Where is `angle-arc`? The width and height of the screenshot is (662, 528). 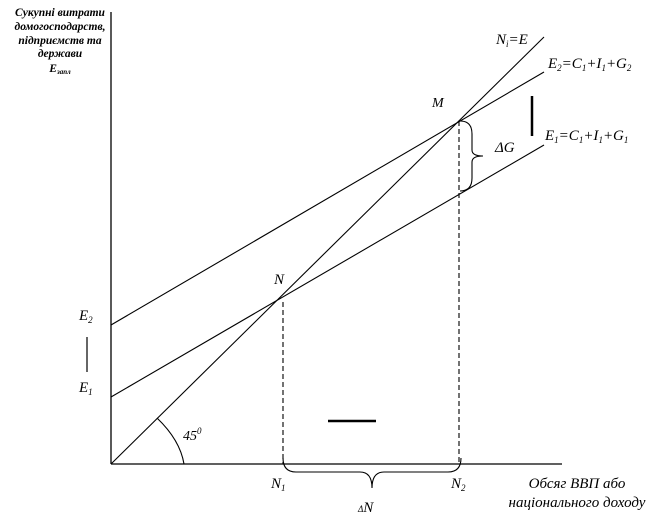 angle-arc is located at coordinates (170, 441).